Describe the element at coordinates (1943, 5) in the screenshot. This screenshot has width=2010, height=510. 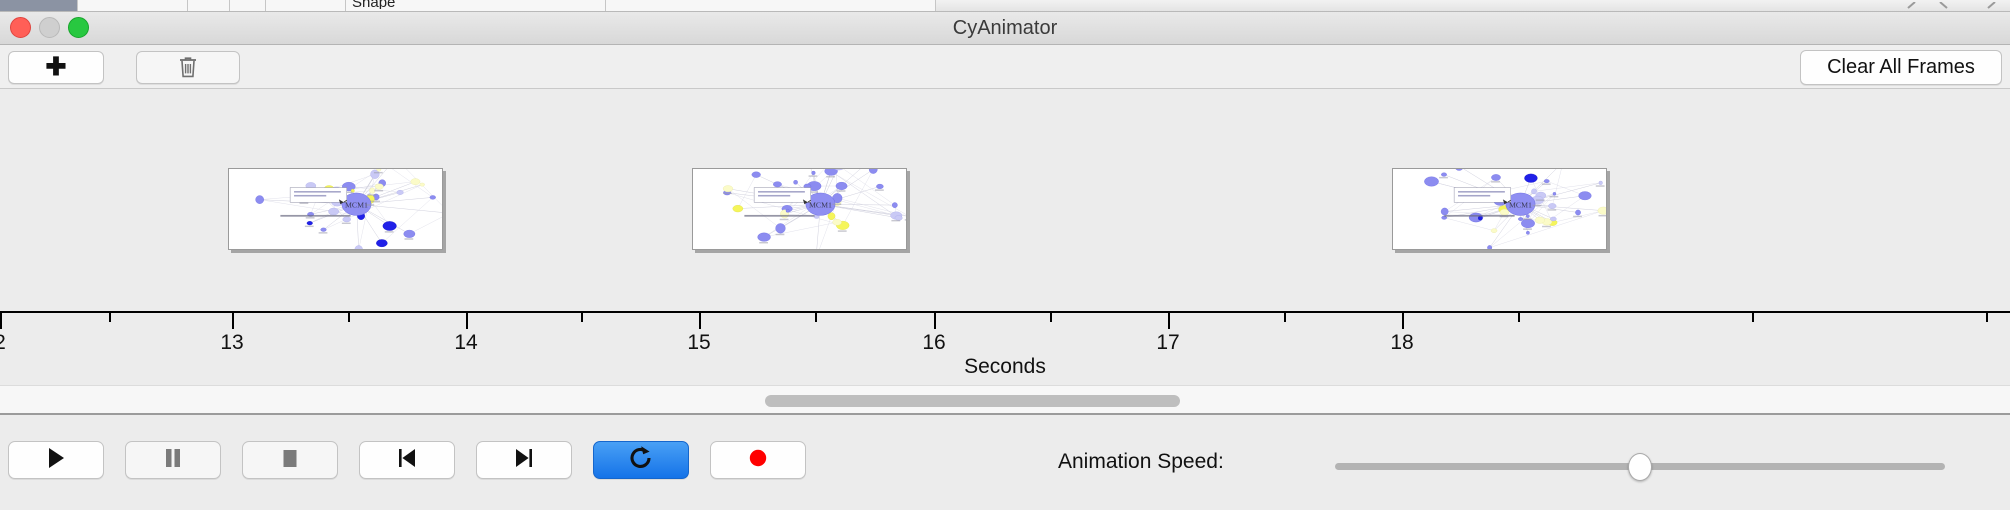
I see `bg-chevron-right-icon` at that location.